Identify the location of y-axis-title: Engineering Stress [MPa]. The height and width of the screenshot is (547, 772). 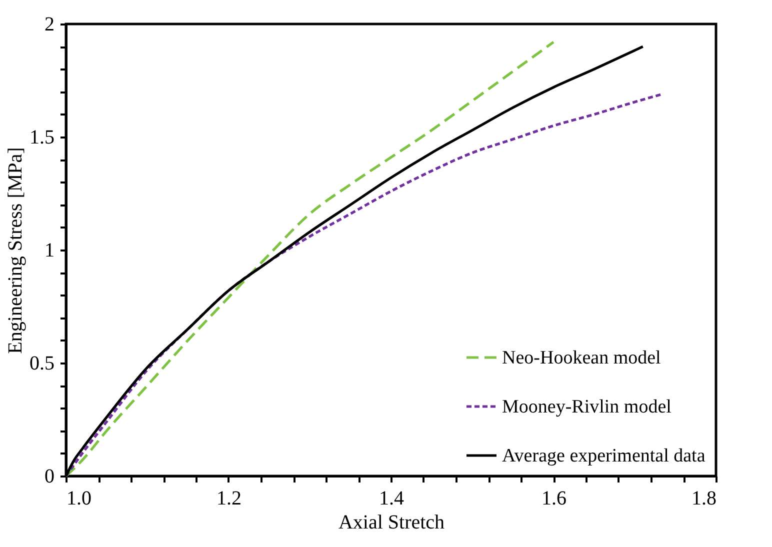
(15, 250).